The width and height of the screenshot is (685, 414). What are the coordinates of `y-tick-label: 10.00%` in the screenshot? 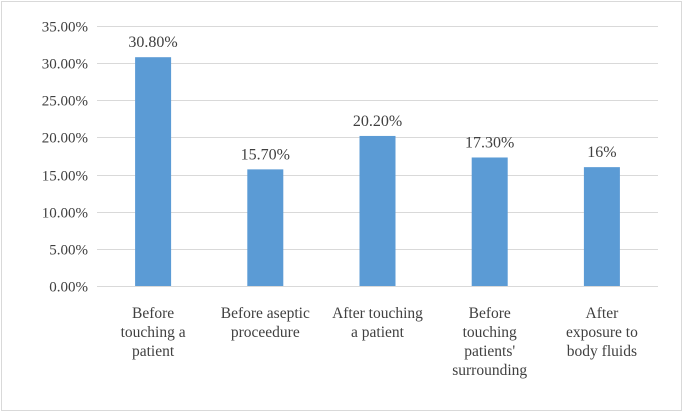 It's located at (65, 214).